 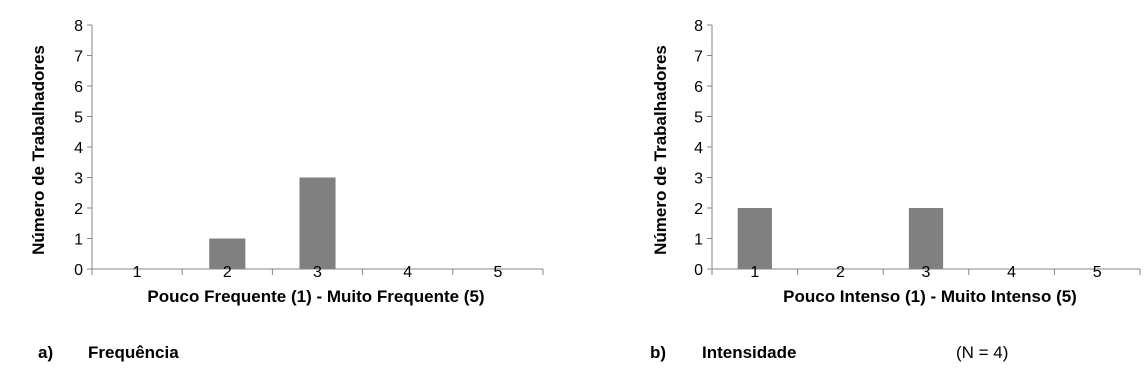 I want to click on chart-b-caption-letter: b), so click(x=658, y=352).